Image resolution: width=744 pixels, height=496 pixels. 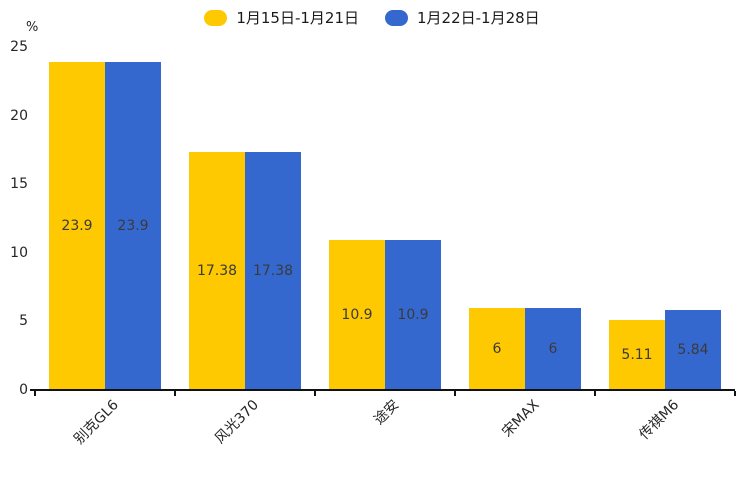 I want to click on category-label: 别克GL6, so click(x=97, y=422).